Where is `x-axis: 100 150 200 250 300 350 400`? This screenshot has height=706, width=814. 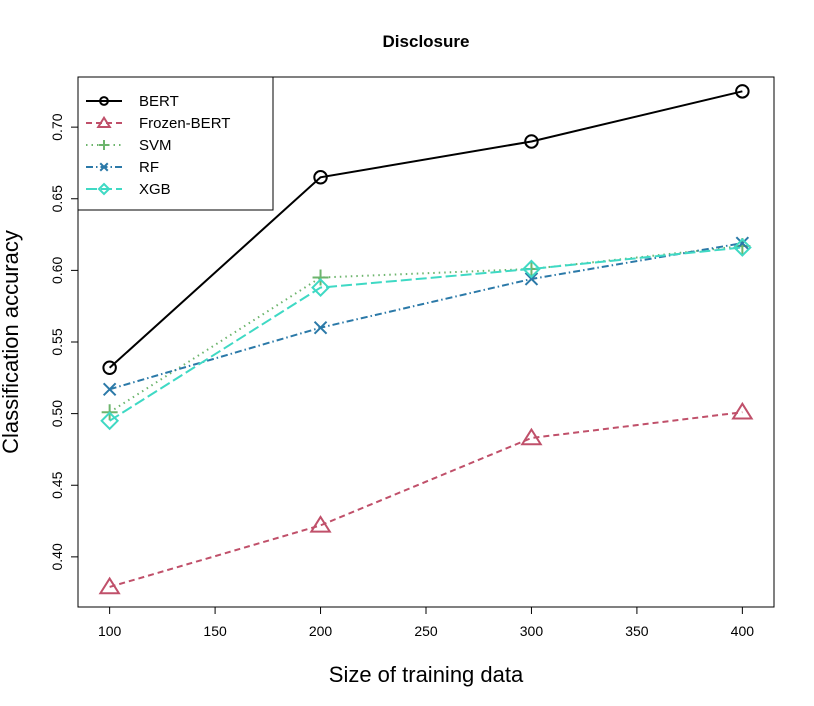
x-axis: 100 150 200 250 300 350 400 is located at coordinates (426, 623).